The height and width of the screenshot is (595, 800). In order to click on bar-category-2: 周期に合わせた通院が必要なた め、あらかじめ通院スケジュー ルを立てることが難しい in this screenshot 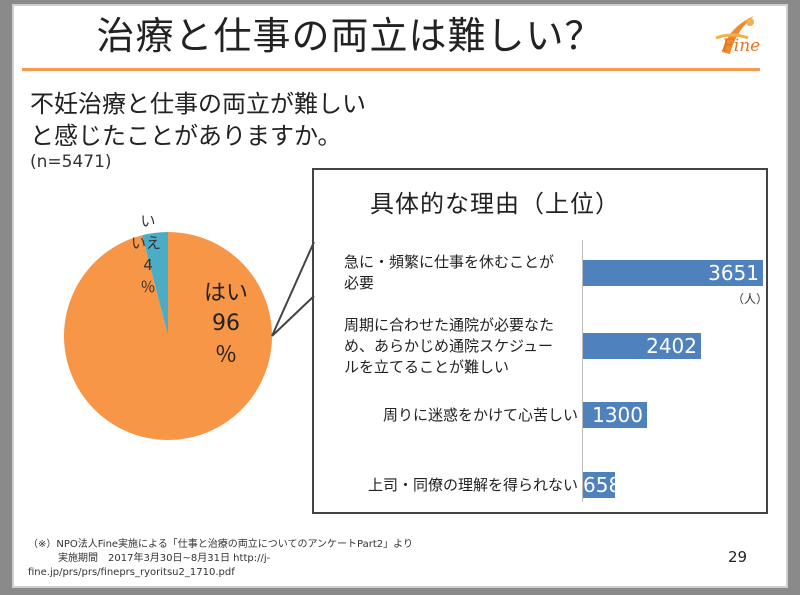, I will do `click(446, 346)`.